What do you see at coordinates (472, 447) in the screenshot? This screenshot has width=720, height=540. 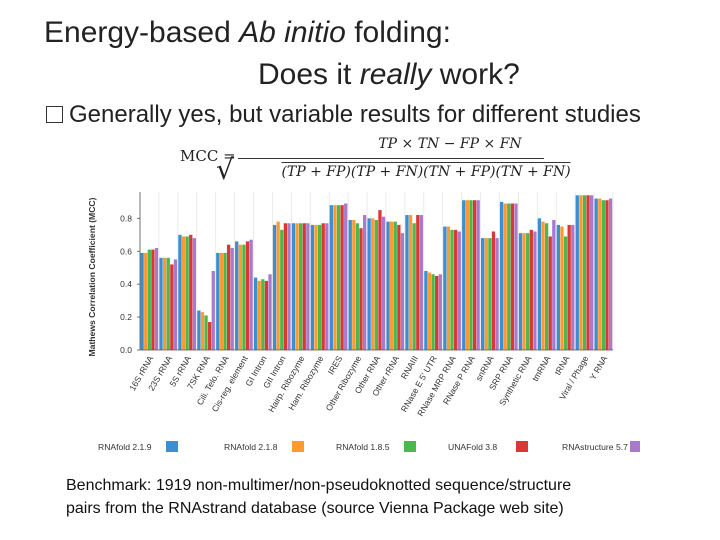 I see `legend-label: UNAFold 3.8` at bounding box center [472, 447].